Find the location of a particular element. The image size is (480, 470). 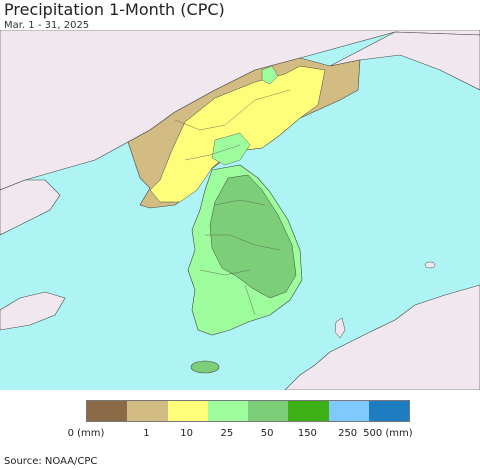

legend-label: 50 is located at coordinates (267, 433).